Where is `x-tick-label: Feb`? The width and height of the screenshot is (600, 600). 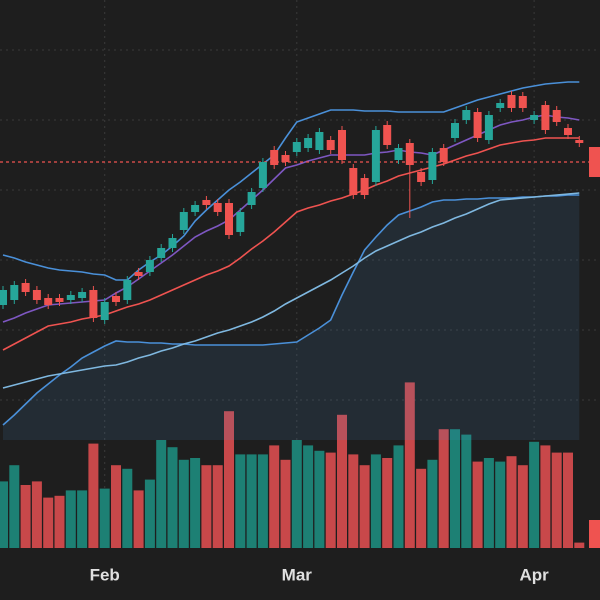 x-tick-label: Feb is located at coordinates (105, 574).